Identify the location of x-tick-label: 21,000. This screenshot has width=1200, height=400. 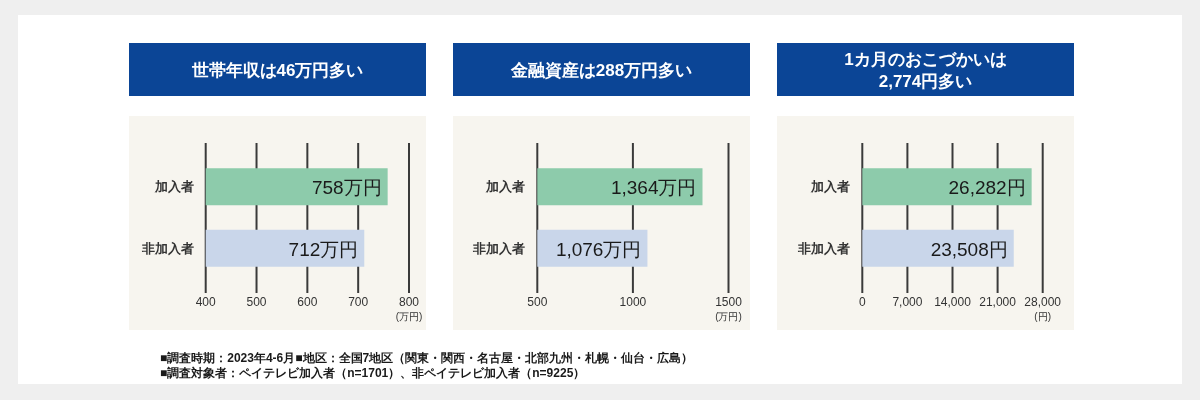
(998, 302).